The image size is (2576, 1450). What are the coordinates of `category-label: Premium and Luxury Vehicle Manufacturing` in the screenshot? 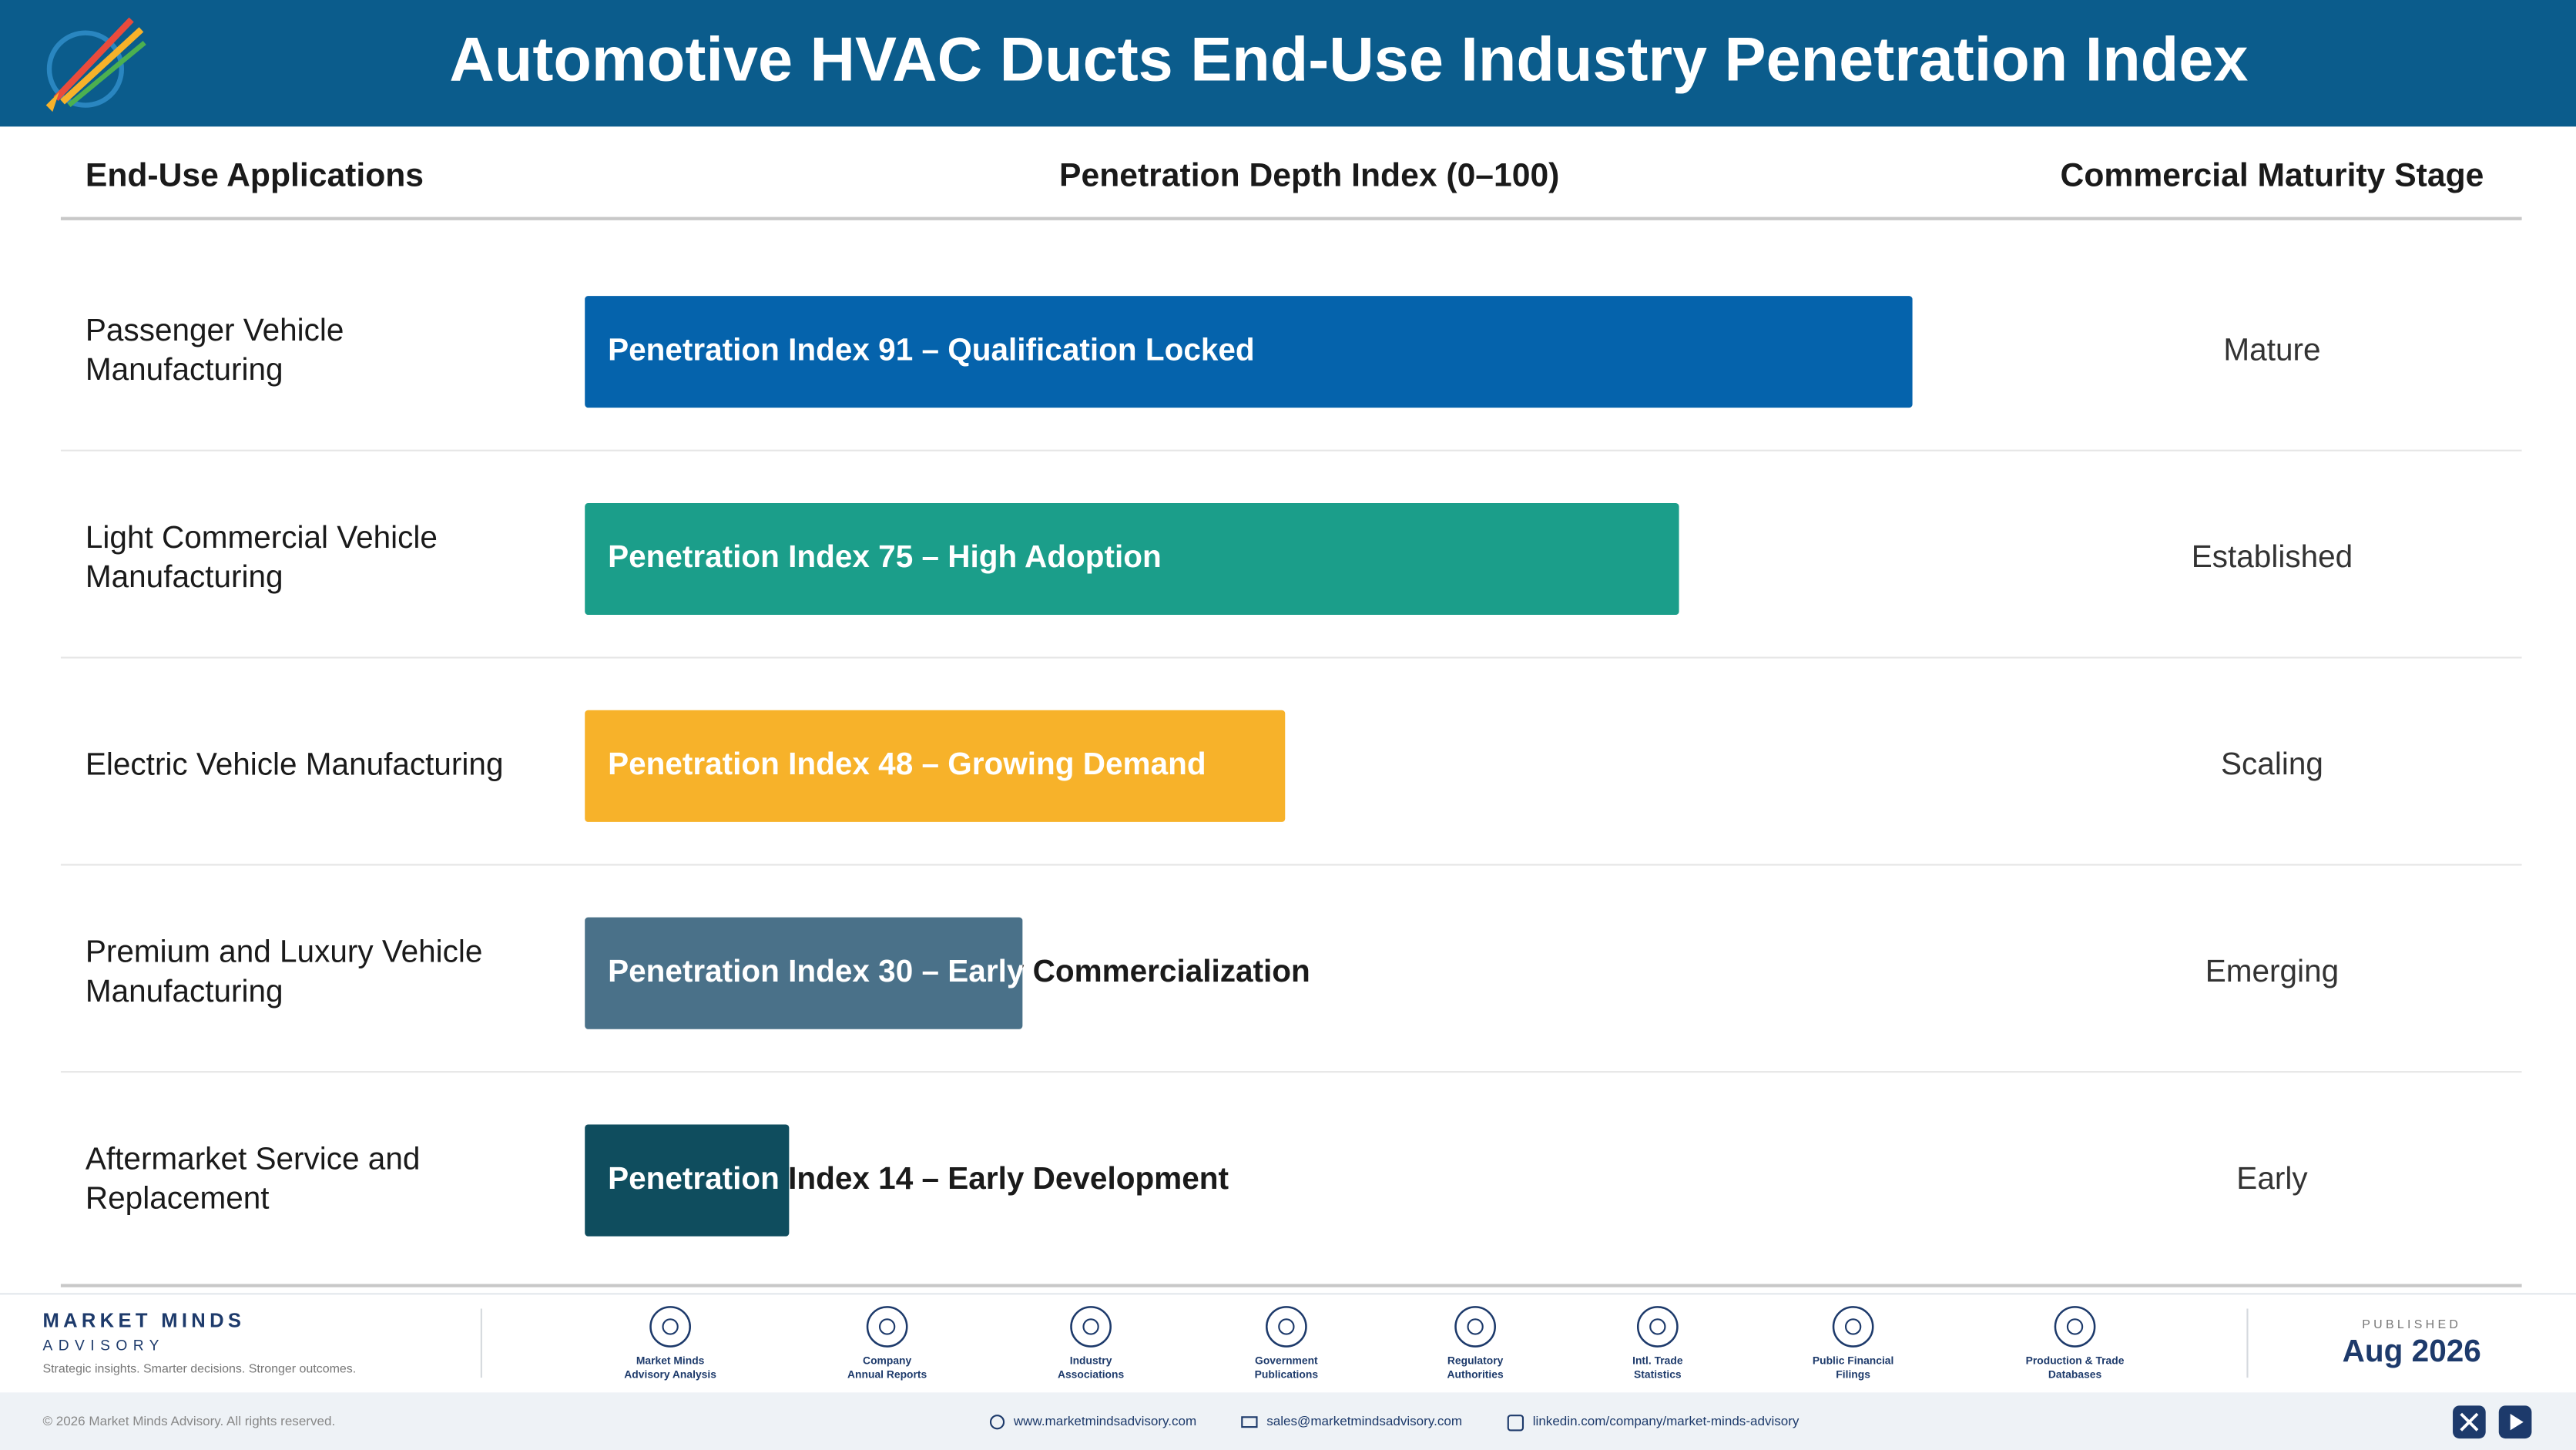 It's located at (288, 970).